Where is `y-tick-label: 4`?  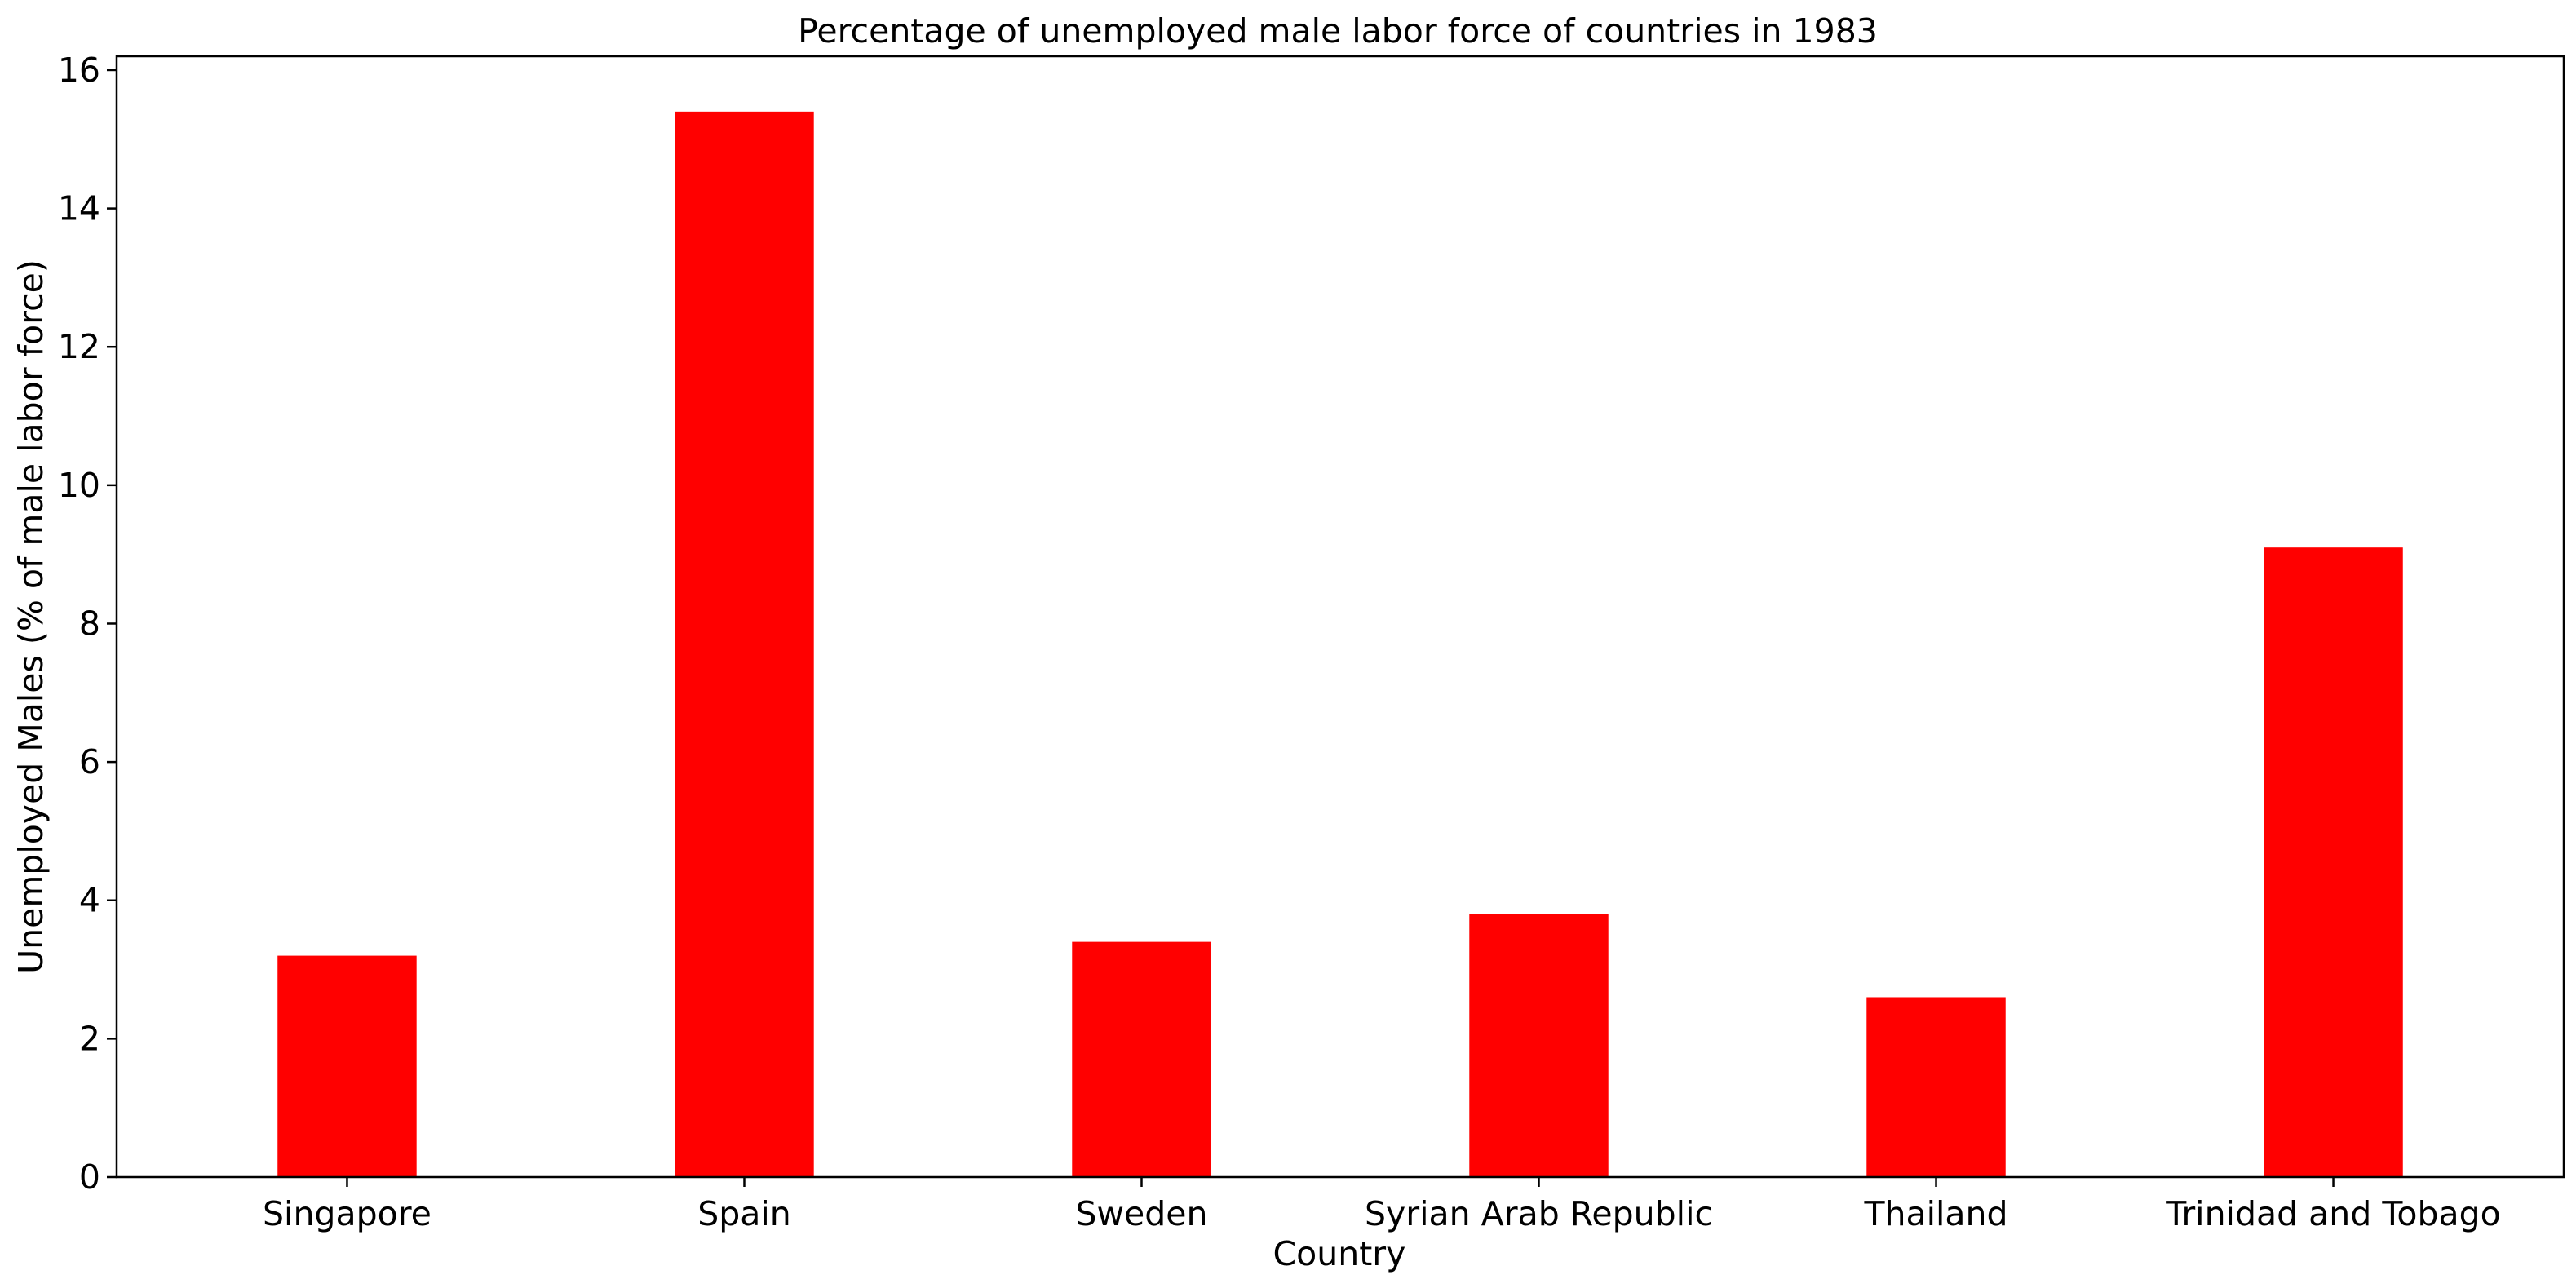
y-tick-label: 4 is located at coordinates (89, 900).